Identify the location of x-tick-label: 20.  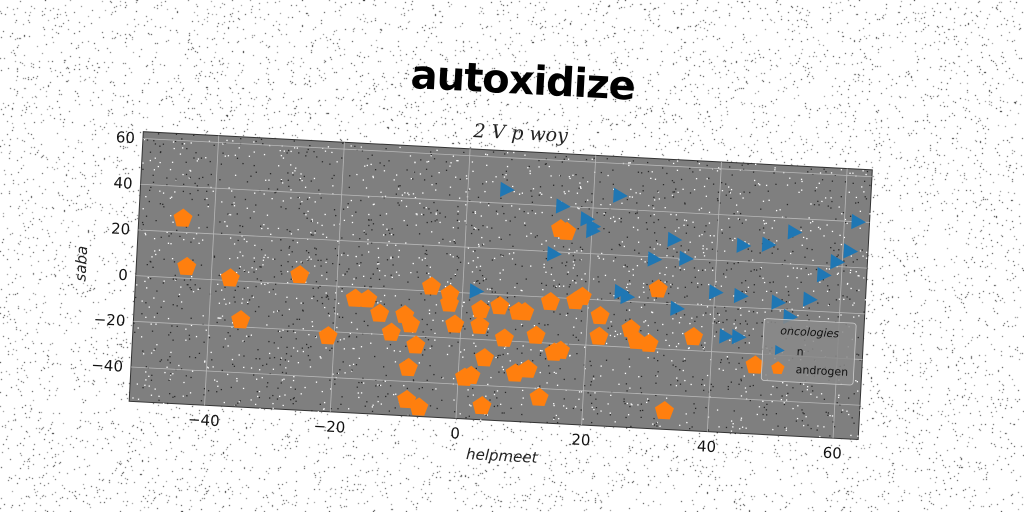
(581, 440).